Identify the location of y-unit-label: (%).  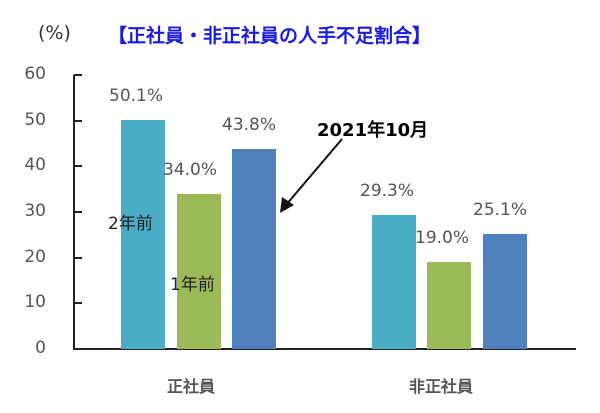
(54, 33).